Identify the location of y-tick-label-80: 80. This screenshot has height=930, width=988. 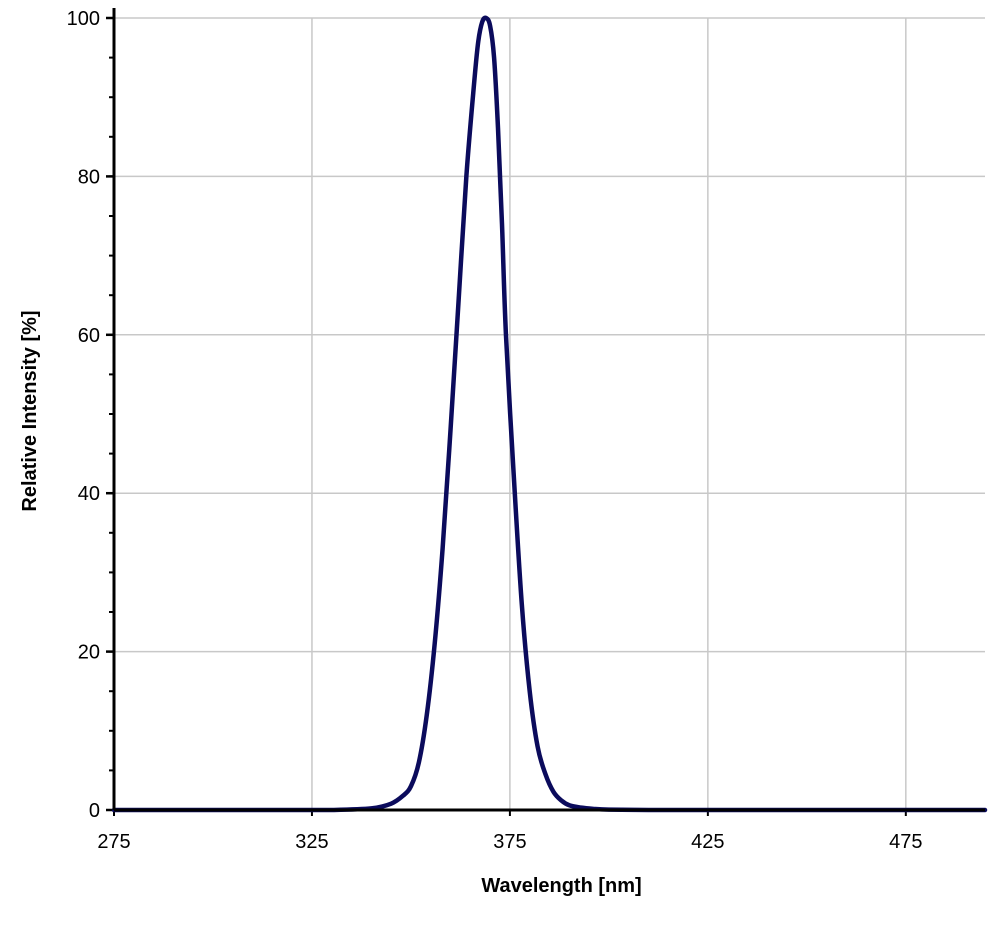
(89, 177).